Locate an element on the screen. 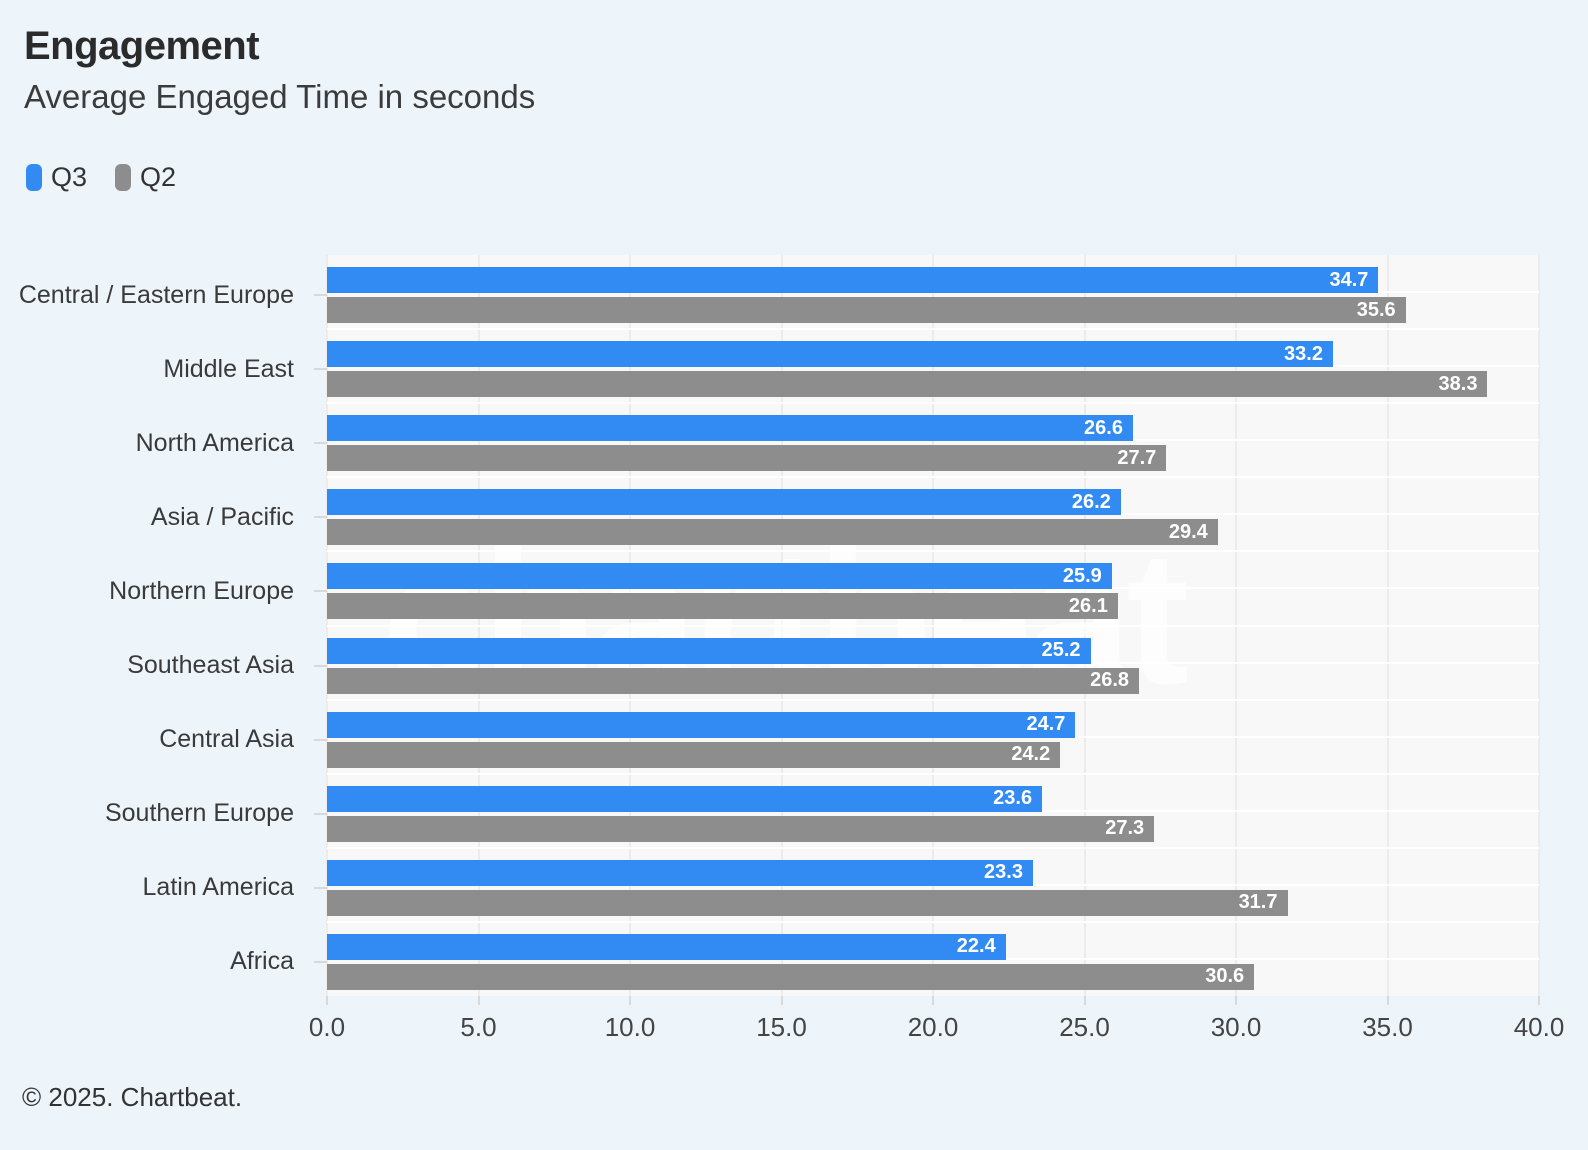  bar-value-label: 27.7 is located at coordinates (1137, 457).